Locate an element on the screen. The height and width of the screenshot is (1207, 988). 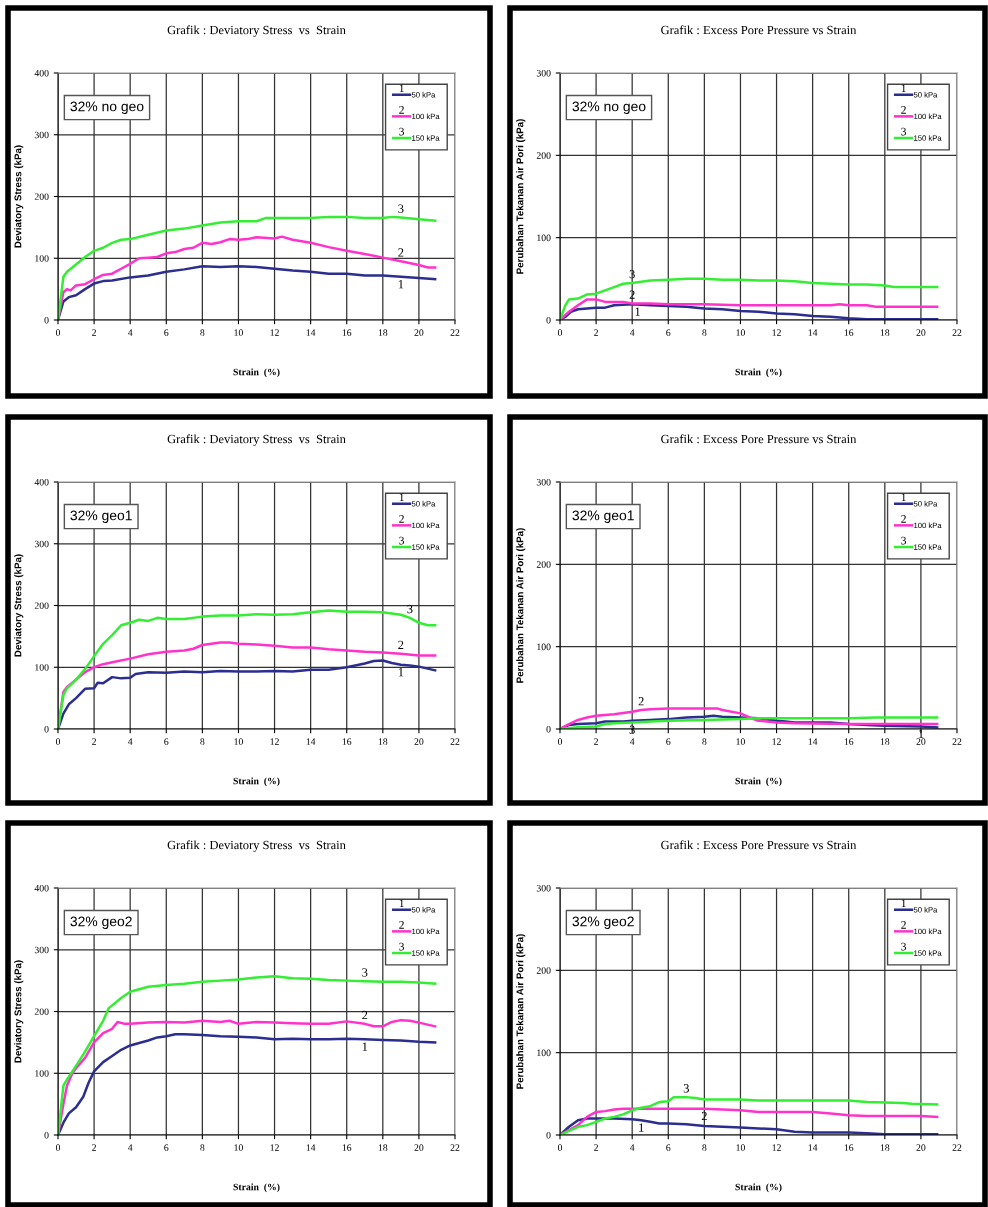
annotation: 32% geo2 is located at coordinates (603, 923).